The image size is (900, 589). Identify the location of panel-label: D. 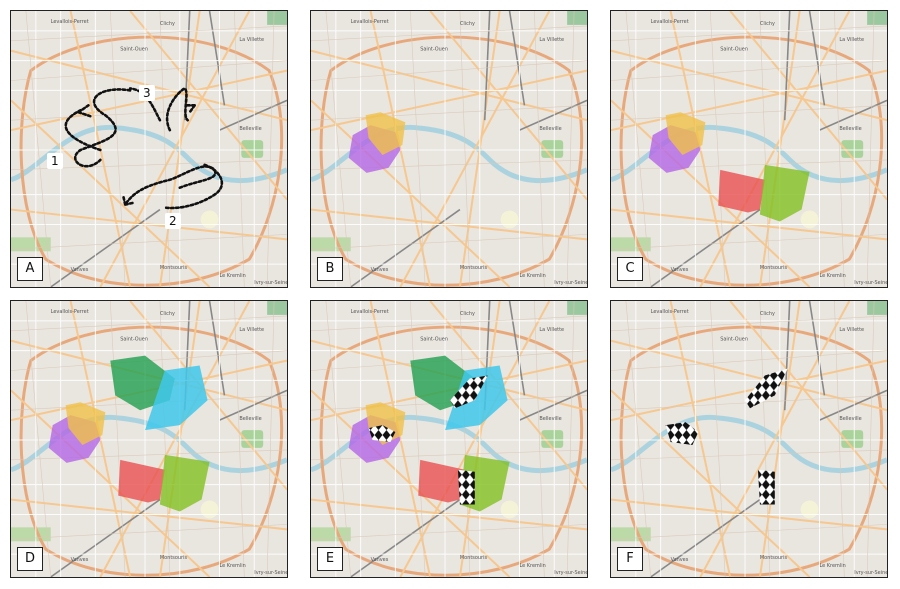
(30, 559).